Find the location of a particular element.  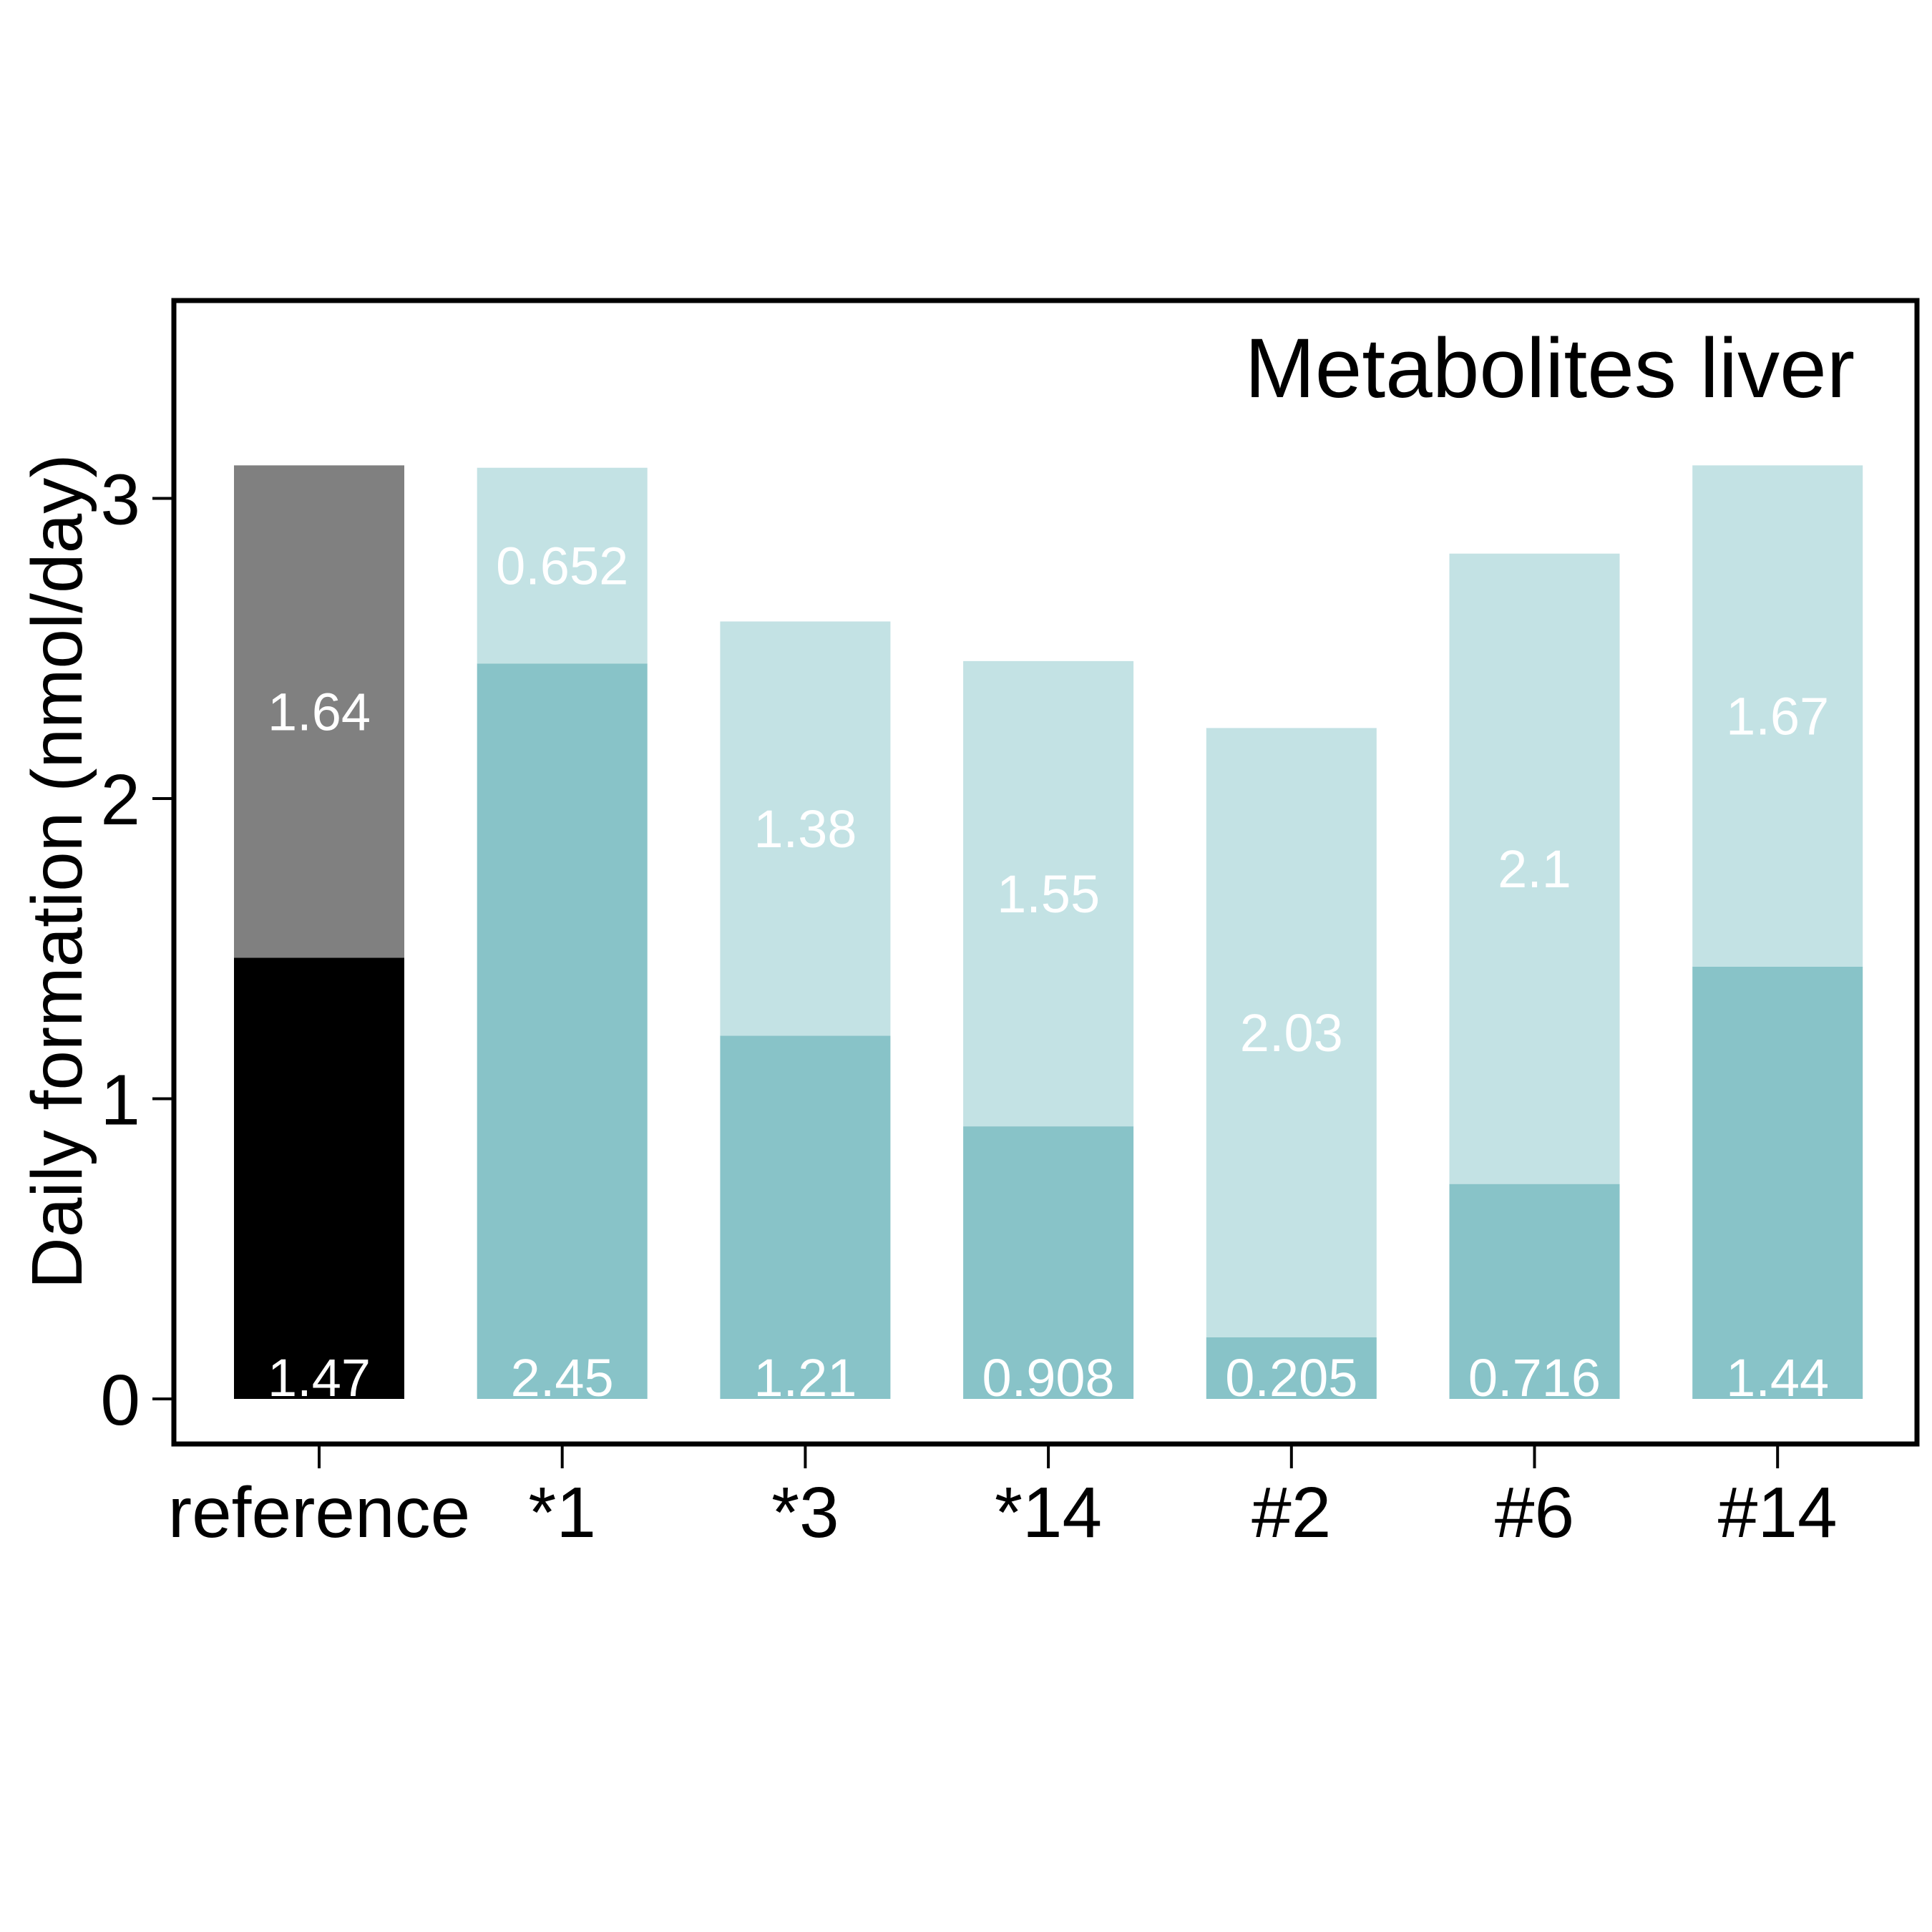

data-label-lower-1: 2.45 is located at coordinates (562, 1377).